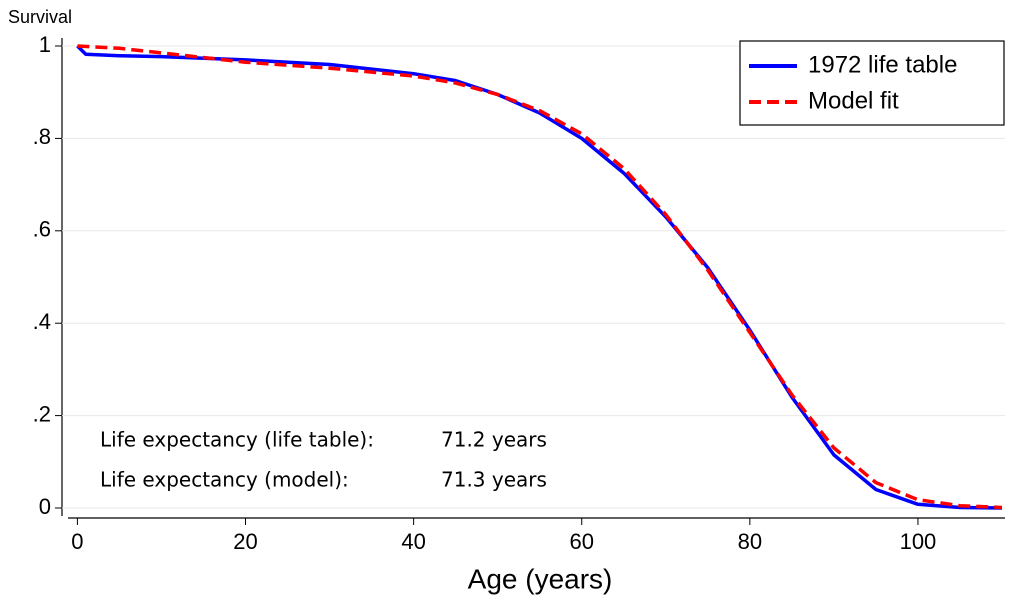  I want to click on x-tick-label: 20, so click(245, 541).